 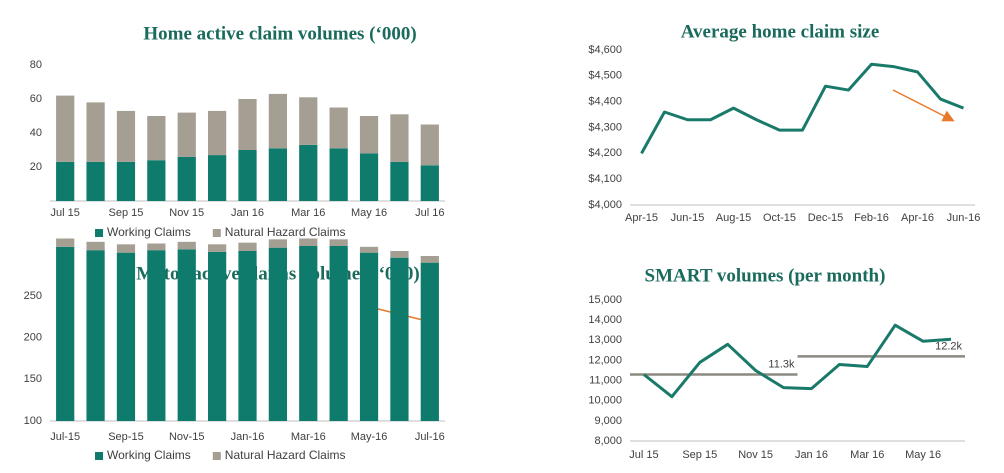 What do you see at coordinates (605, 380) in the screenshot?
I see `y-tick-label: 11,000` at bounding box center [605, 380].